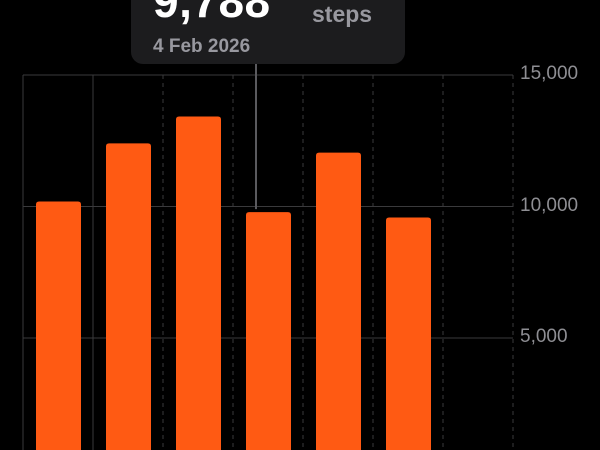 Image resolution: width=600 pixels, height=450 pixels. Describe the element at coordinates (212, 13) in the screenshot. I see `tooltip-value: 9,788` at that location.